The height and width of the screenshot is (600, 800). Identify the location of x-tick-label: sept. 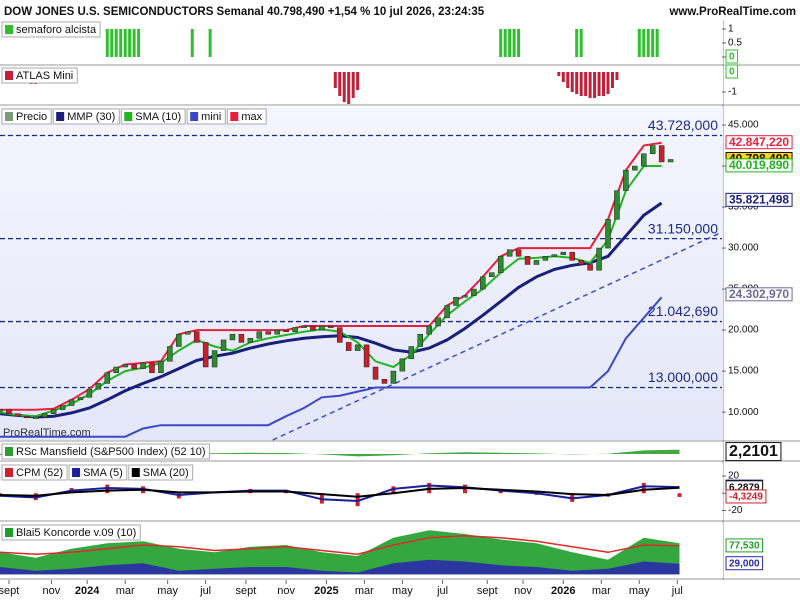
(245, 591).